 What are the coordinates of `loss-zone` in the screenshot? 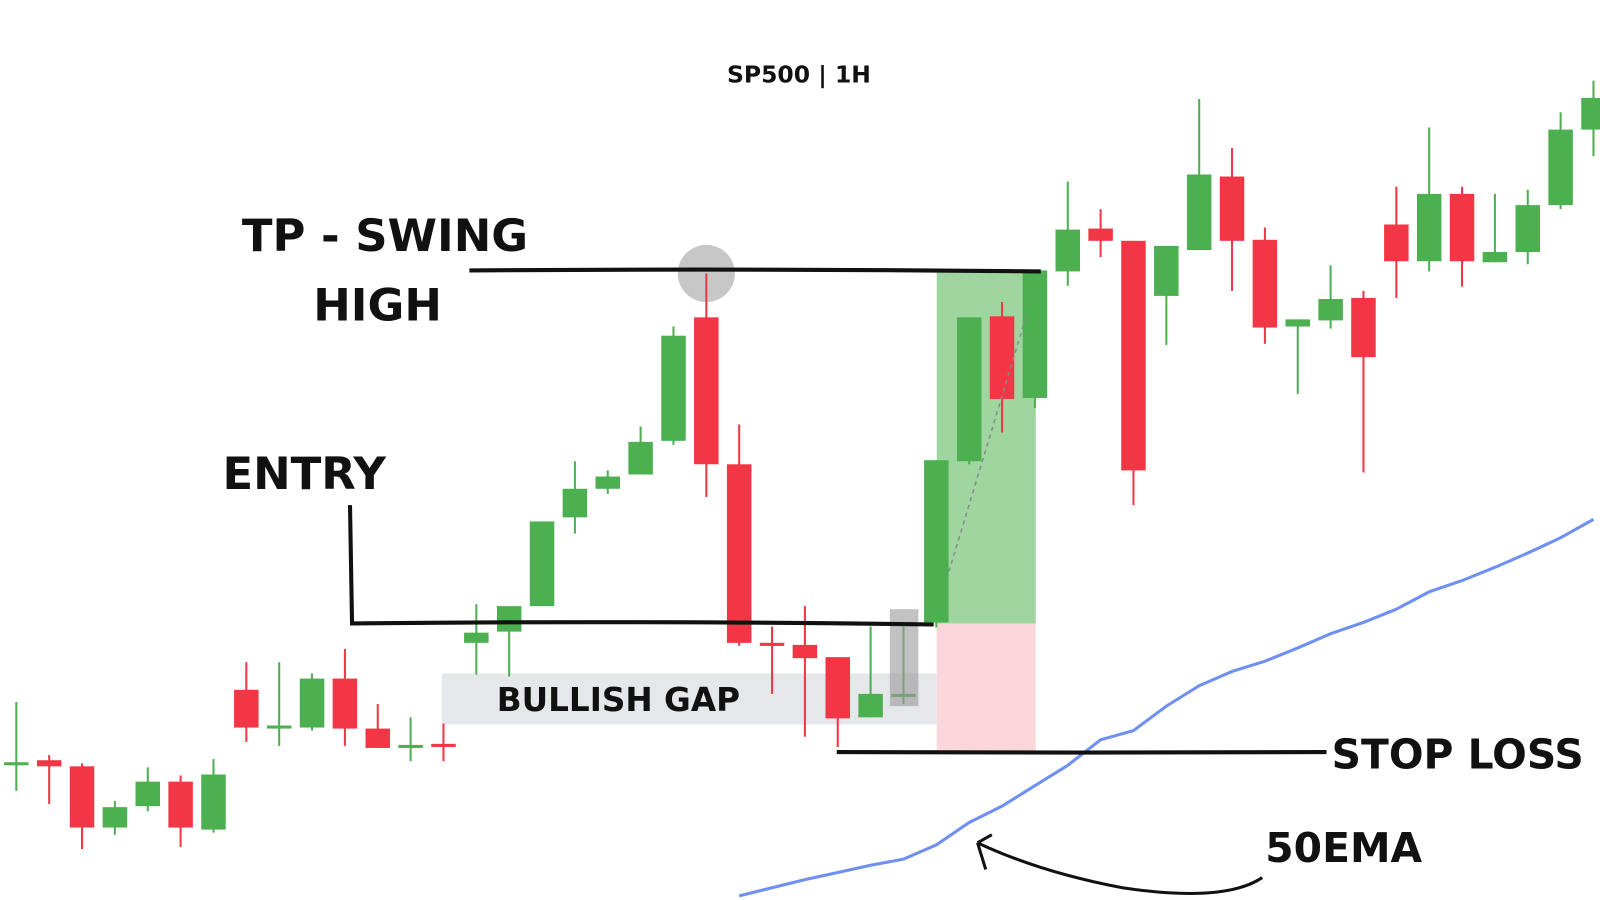 It's located at (986, 688).